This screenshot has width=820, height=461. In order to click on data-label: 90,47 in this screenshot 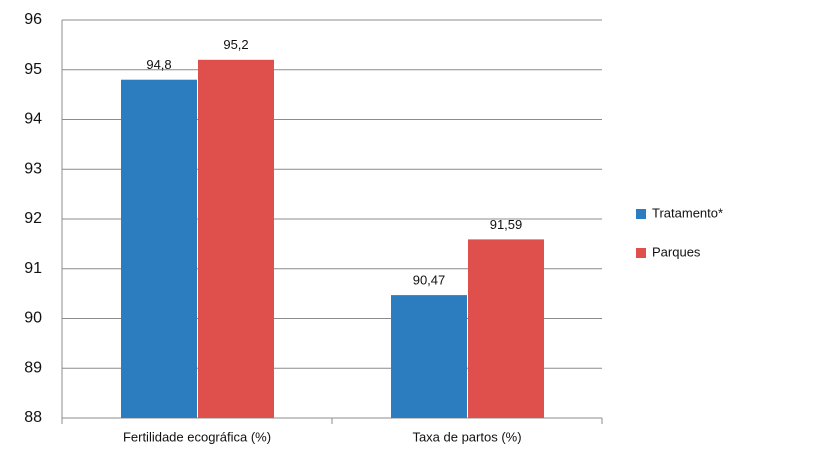, I will do `click(429, 280)`.